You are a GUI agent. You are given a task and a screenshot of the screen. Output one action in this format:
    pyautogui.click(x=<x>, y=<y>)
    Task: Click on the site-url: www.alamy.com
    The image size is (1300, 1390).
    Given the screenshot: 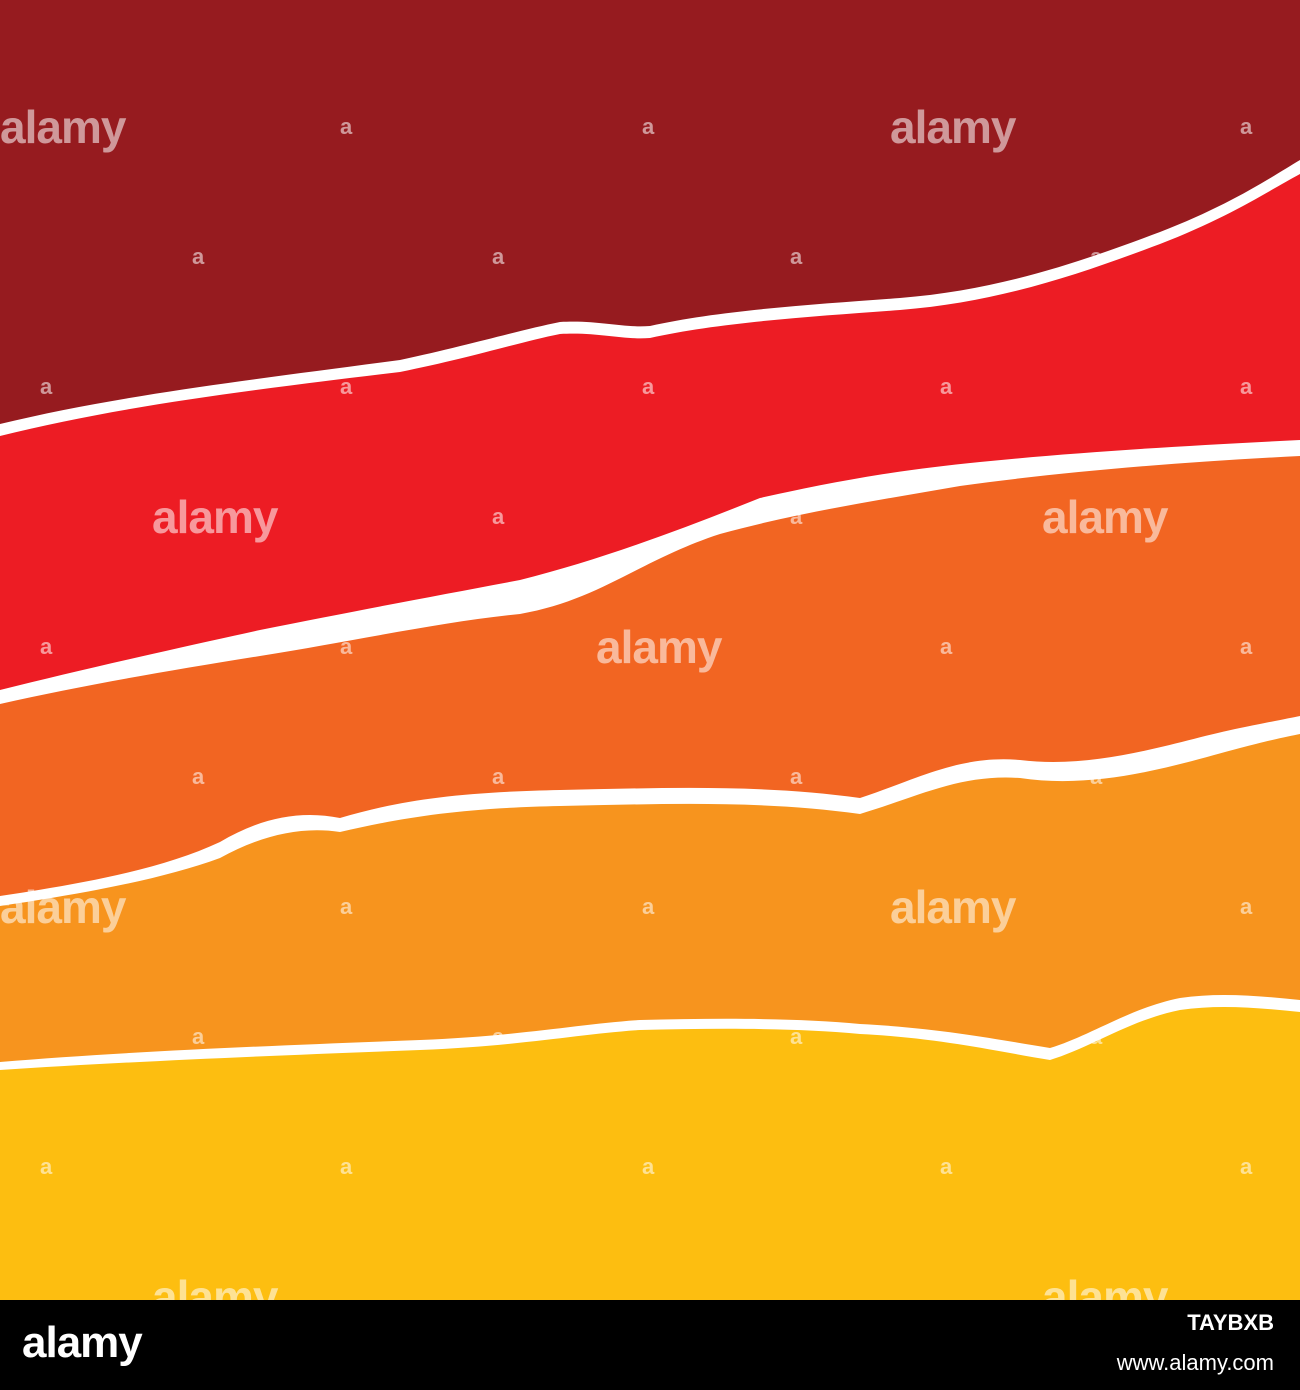 What is the action you would take?
    pyautogui.click(x=1195, y=1362)
    